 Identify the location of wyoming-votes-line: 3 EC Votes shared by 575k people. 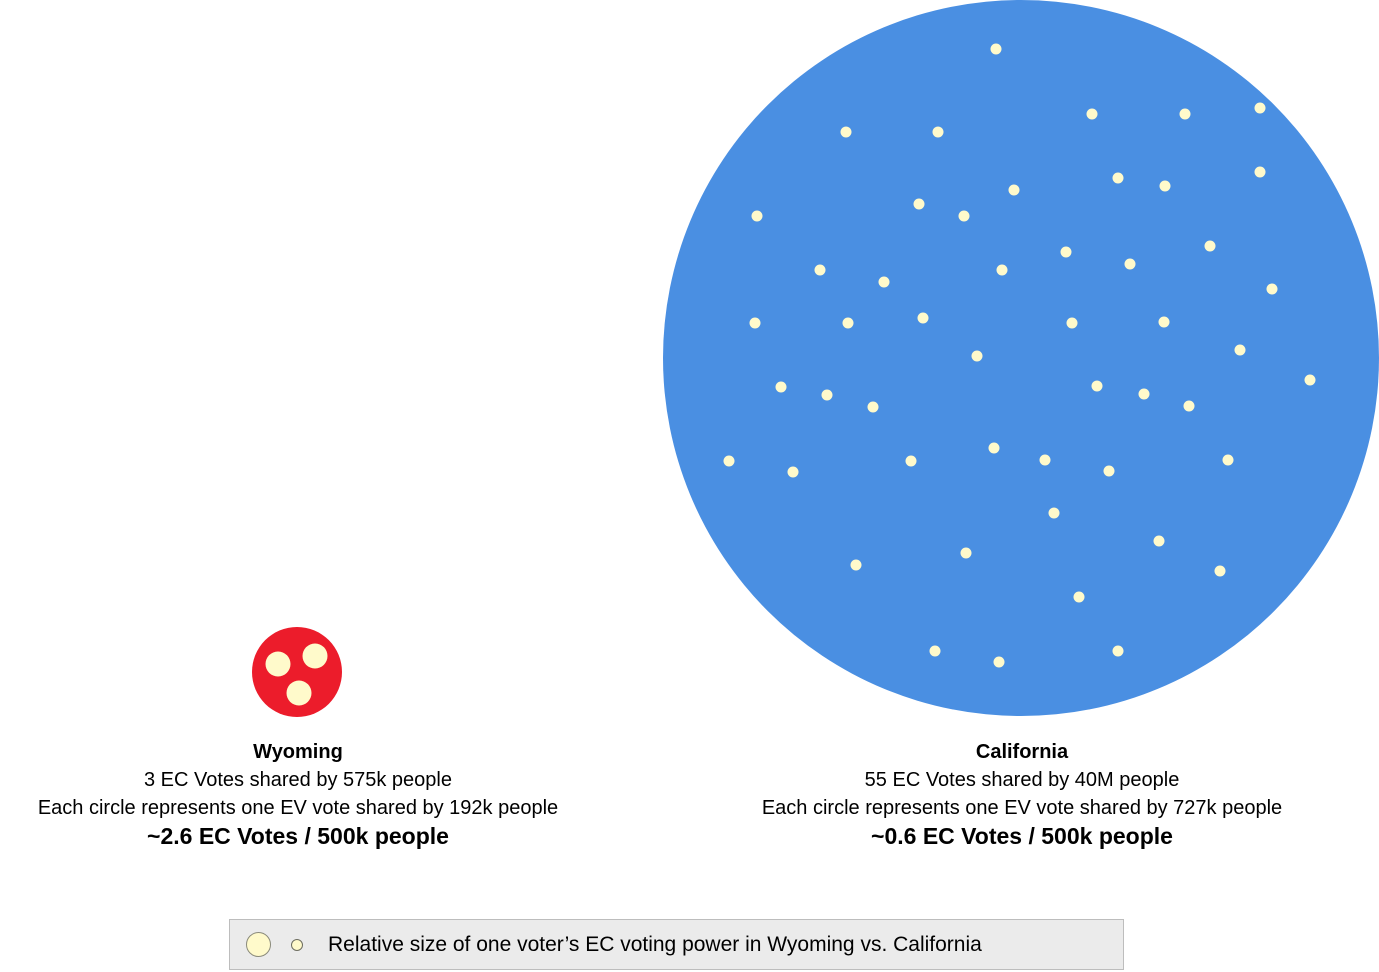
(298, 780).